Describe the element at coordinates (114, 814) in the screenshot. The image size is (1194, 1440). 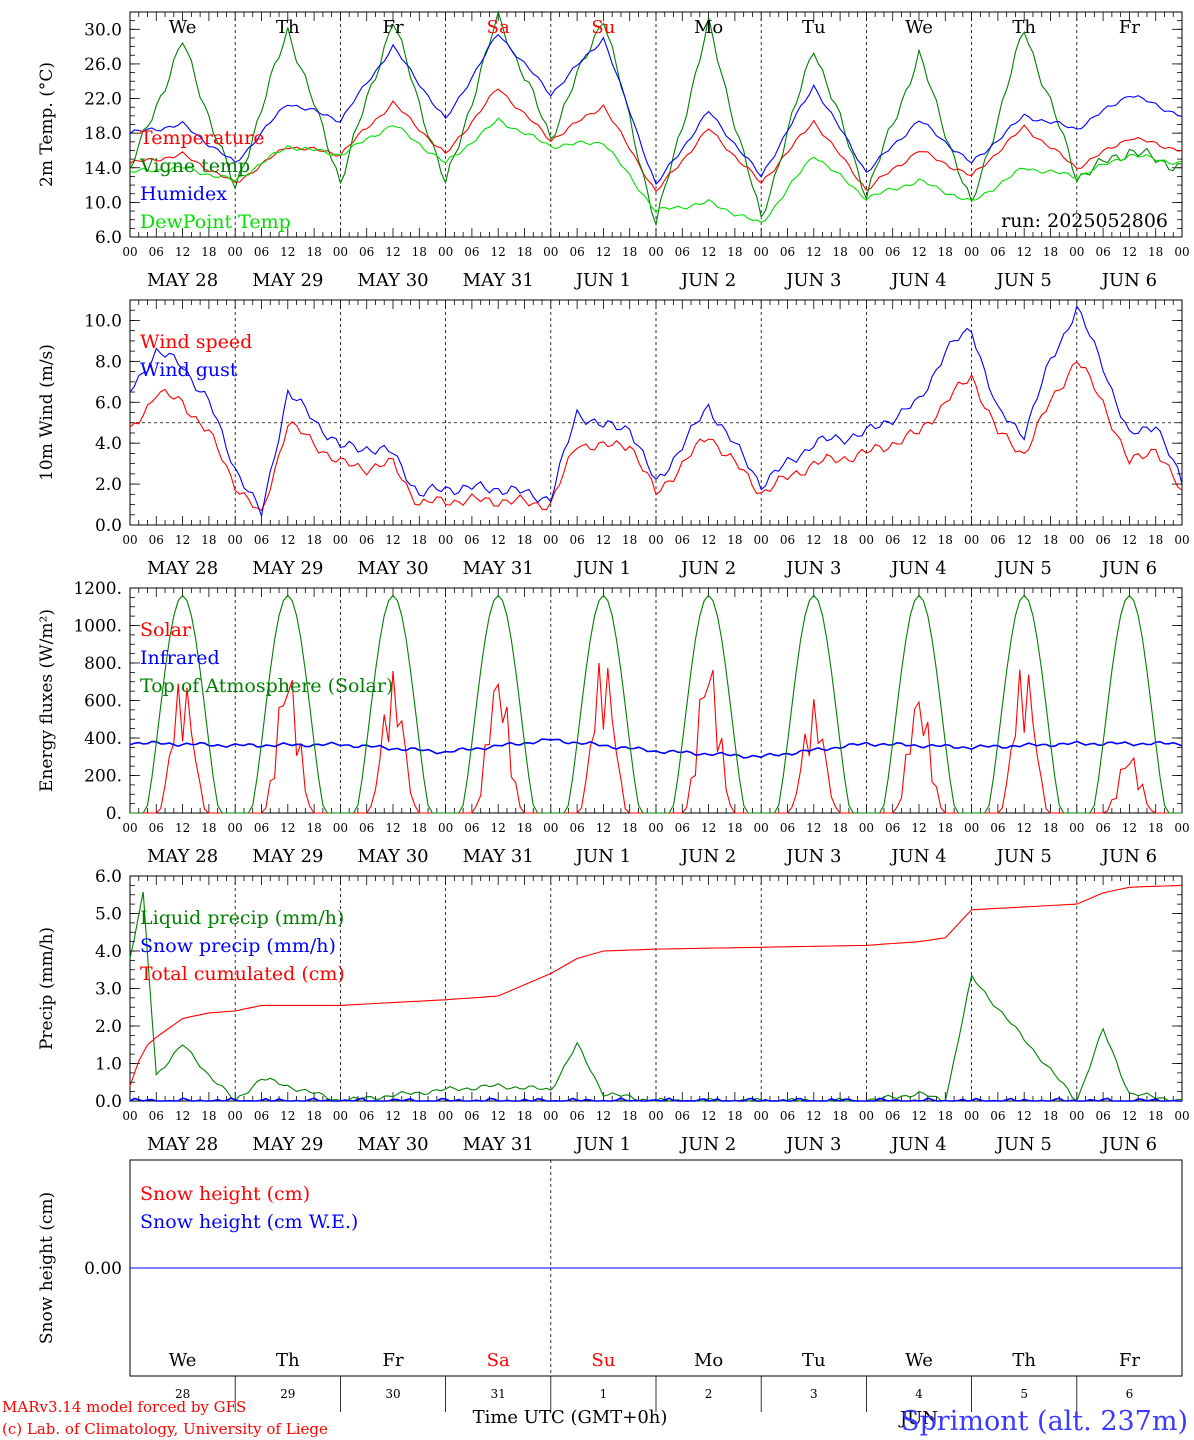
I see `y-tick-label: 0.` at that location.